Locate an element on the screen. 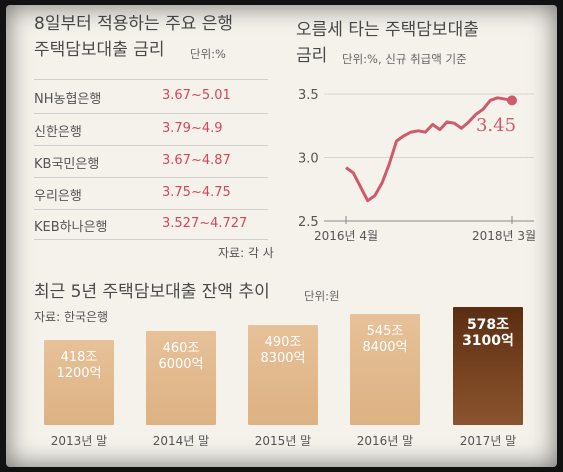 The height and width of the screenshot is (472, 563). bar-value-label: 578조 3100억 is located at coordinates (488, 333).